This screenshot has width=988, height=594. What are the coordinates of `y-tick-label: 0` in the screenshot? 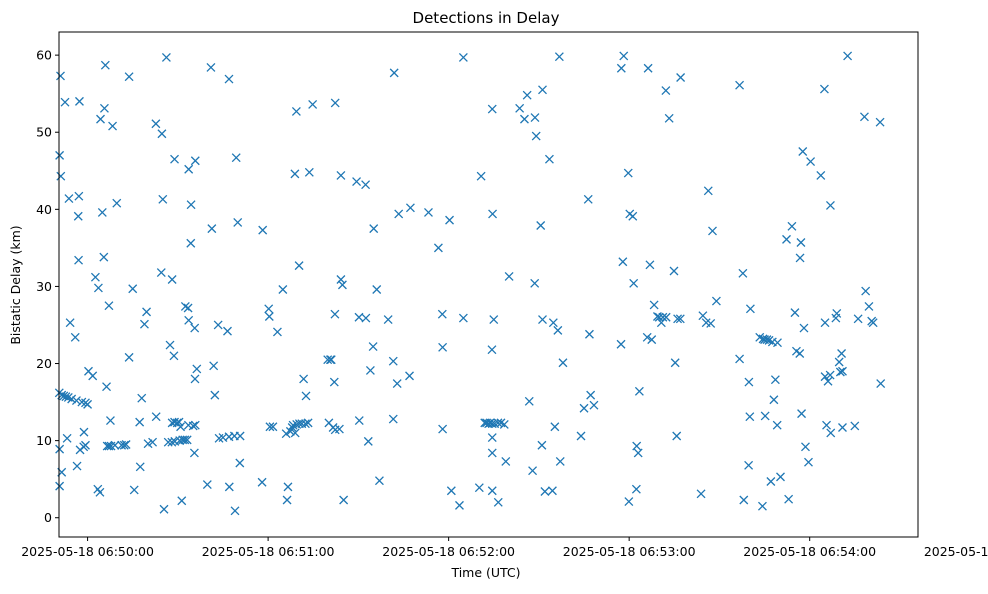 It's located at (48, 517).